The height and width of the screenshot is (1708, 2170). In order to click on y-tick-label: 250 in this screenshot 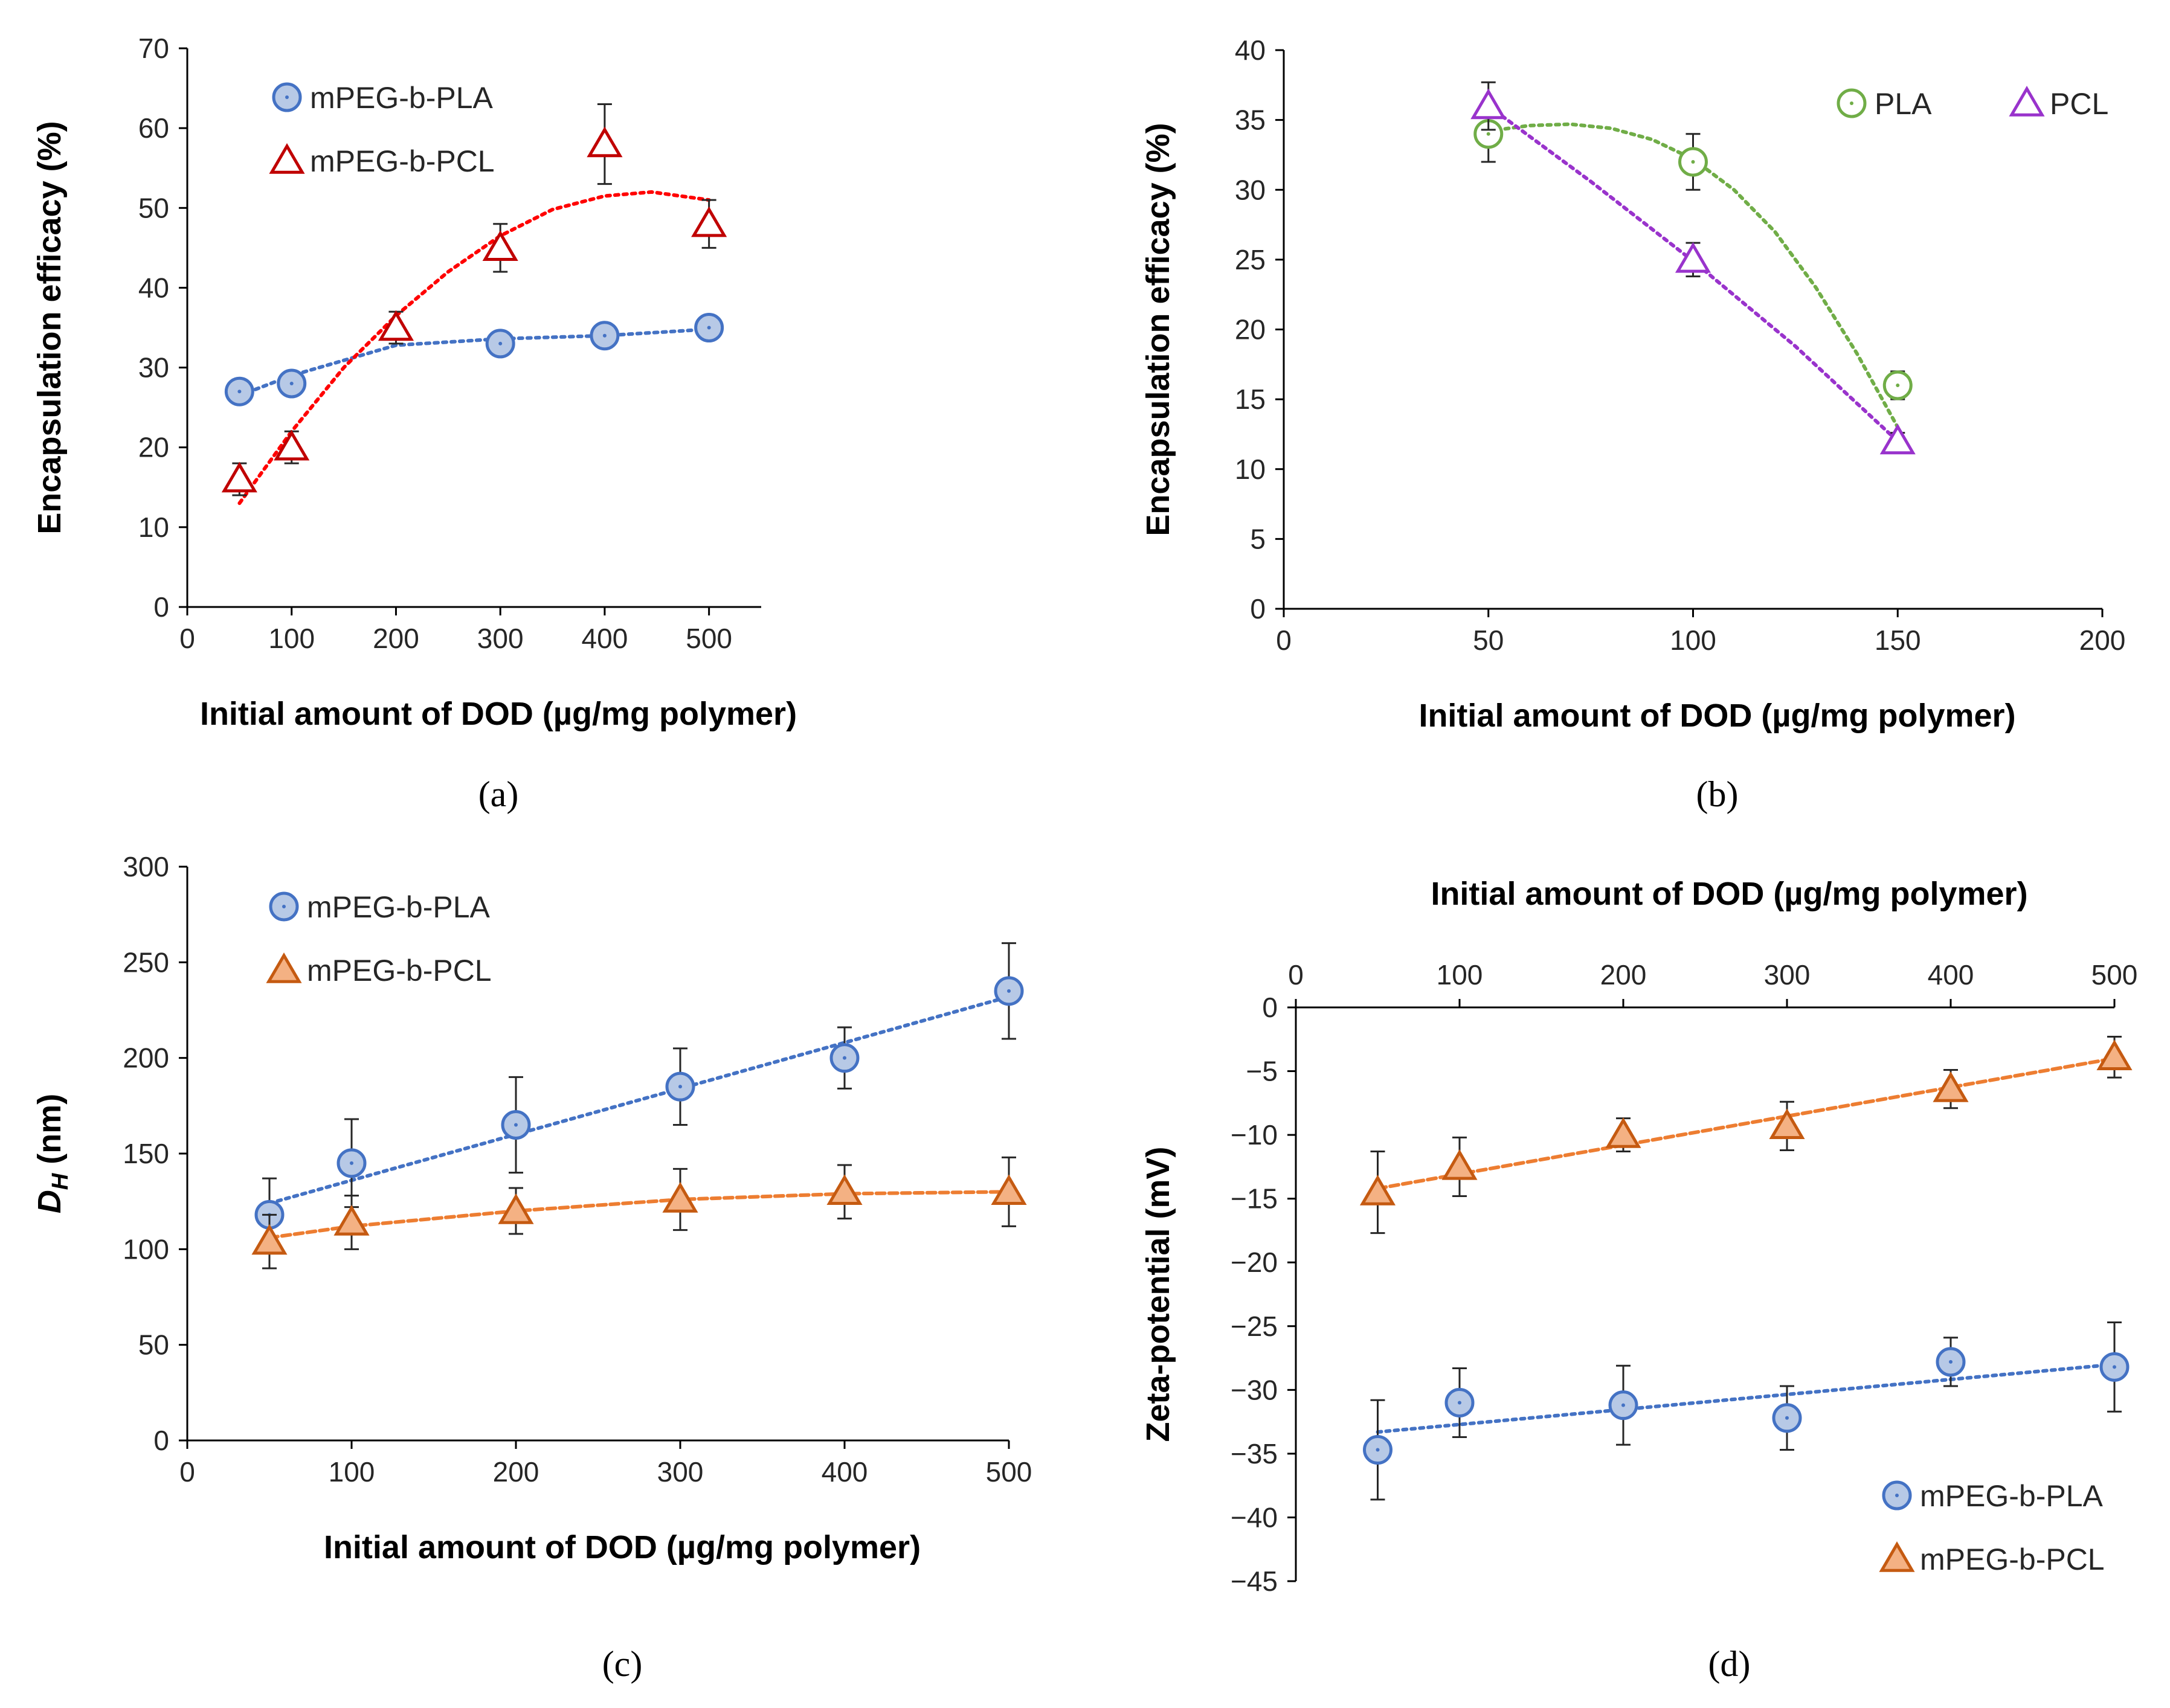, I will do `click(146, 962)`.